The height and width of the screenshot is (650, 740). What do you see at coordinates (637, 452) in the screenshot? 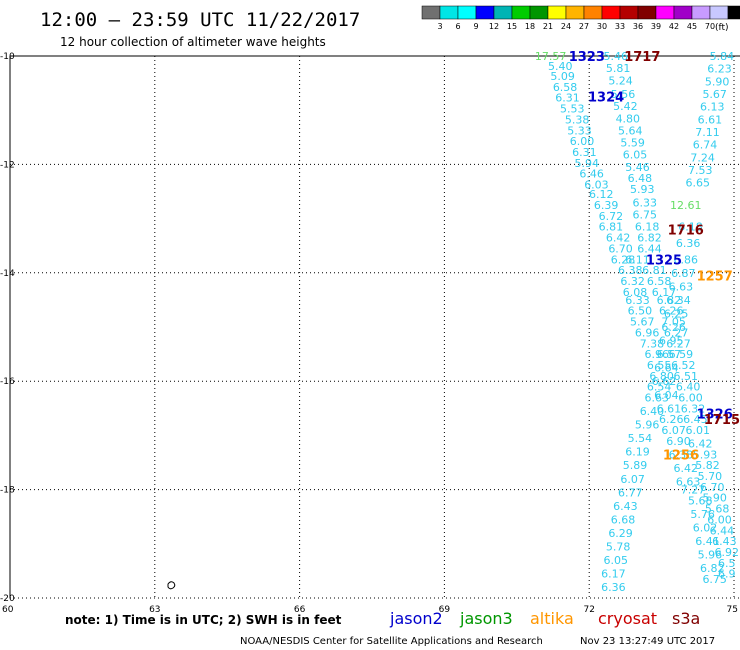
I see `wave-height-value: 6.19` at bounding box center [637, 452].